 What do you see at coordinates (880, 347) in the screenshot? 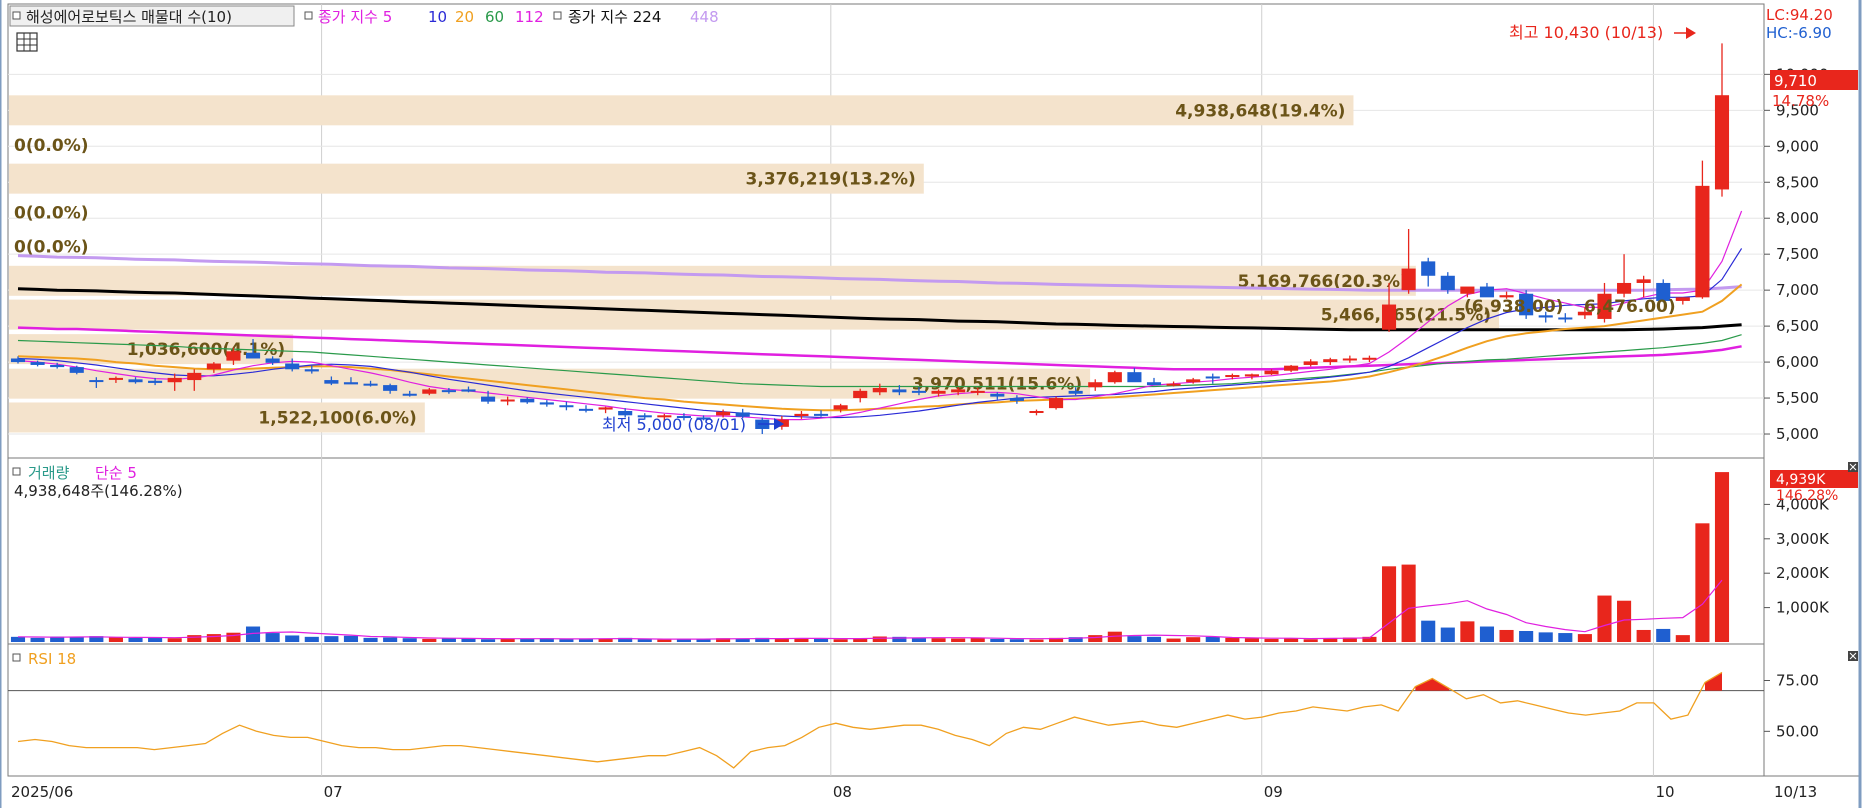
I see `ma20-line` at bounding box center [880, 347].